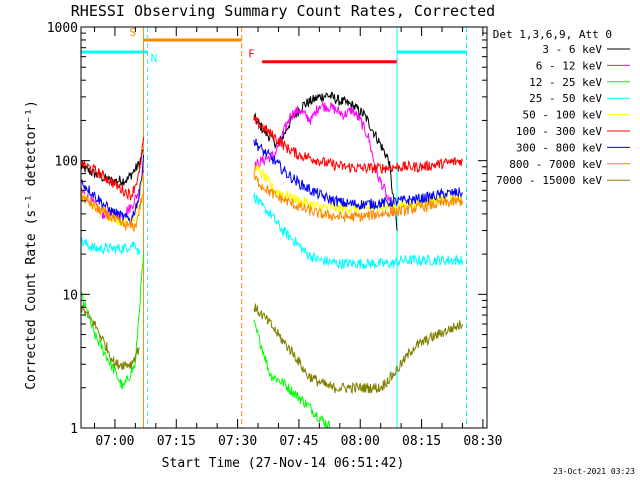  Describe the element at coordinates (482, 441) in the screenshot. I see `x-tick-label: 08:30` at that location.